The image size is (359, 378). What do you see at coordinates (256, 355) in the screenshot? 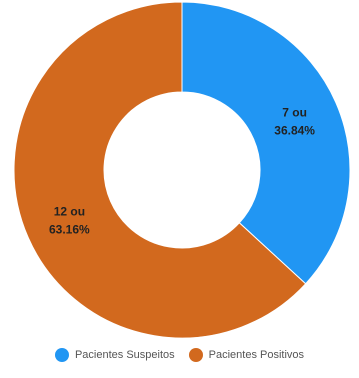
I see `legend-label-positivos: Pacientes Positivos` at bounding box center [256, 355].